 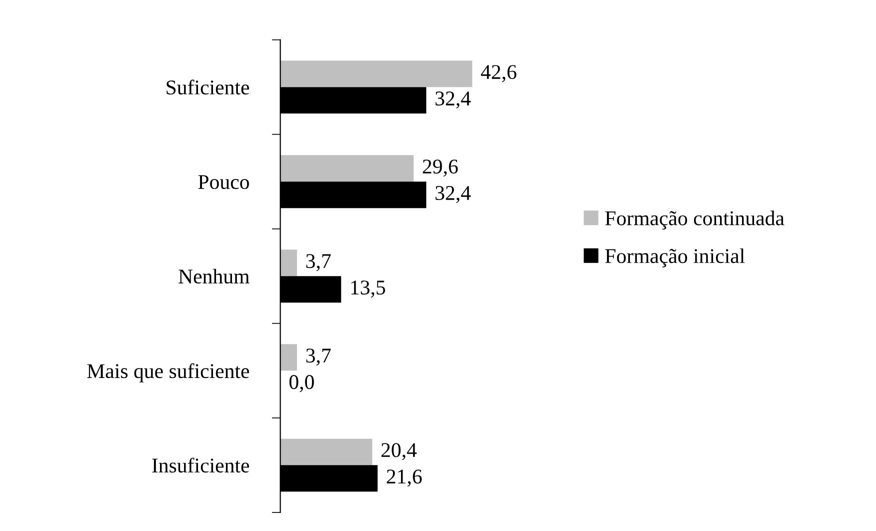 I want to click on legend-label: Formação inicial, so click(x=675, y=258).